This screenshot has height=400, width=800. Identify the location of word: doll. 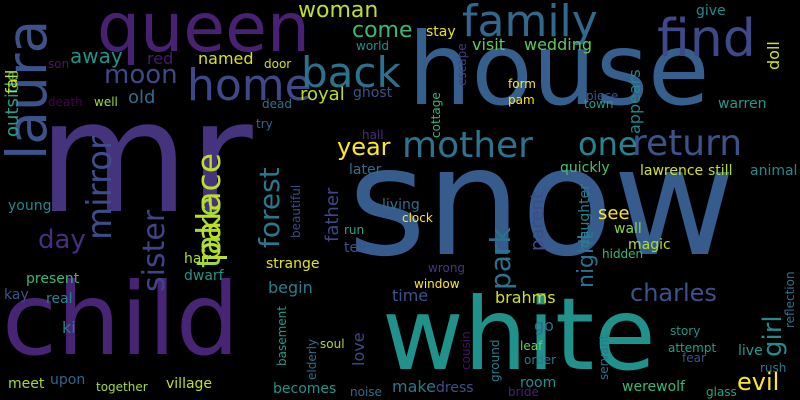
(773, 55).